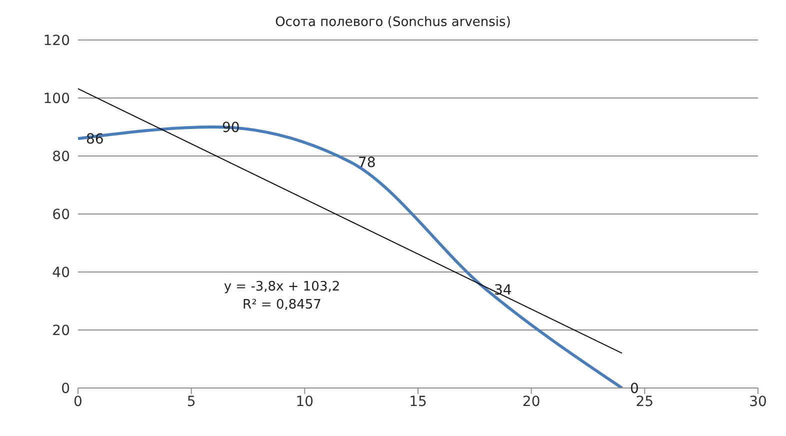  What do you see at coordinates (61, 272) in the screenshot?
I see `y-tick-label: 40` at bounding box center [61, 272].